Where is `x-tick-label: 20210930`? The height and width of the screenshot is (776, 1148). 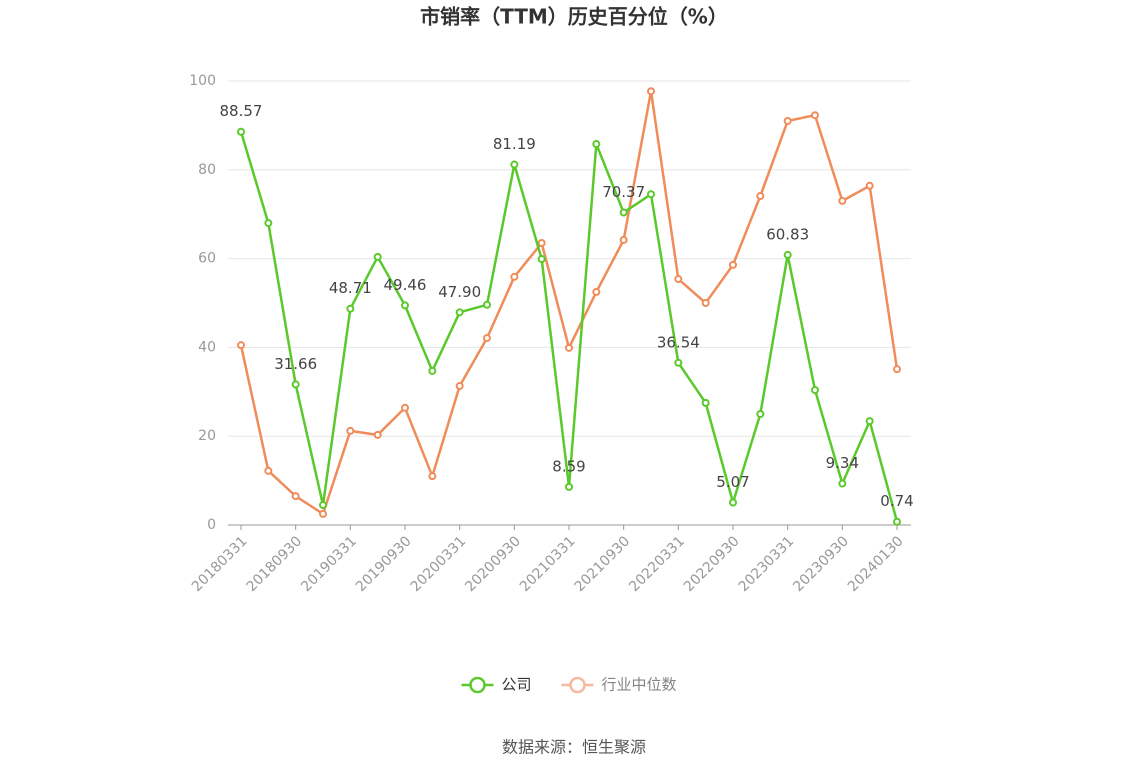 x-tick-label: 20210930 is located at coordinates (603, 564).